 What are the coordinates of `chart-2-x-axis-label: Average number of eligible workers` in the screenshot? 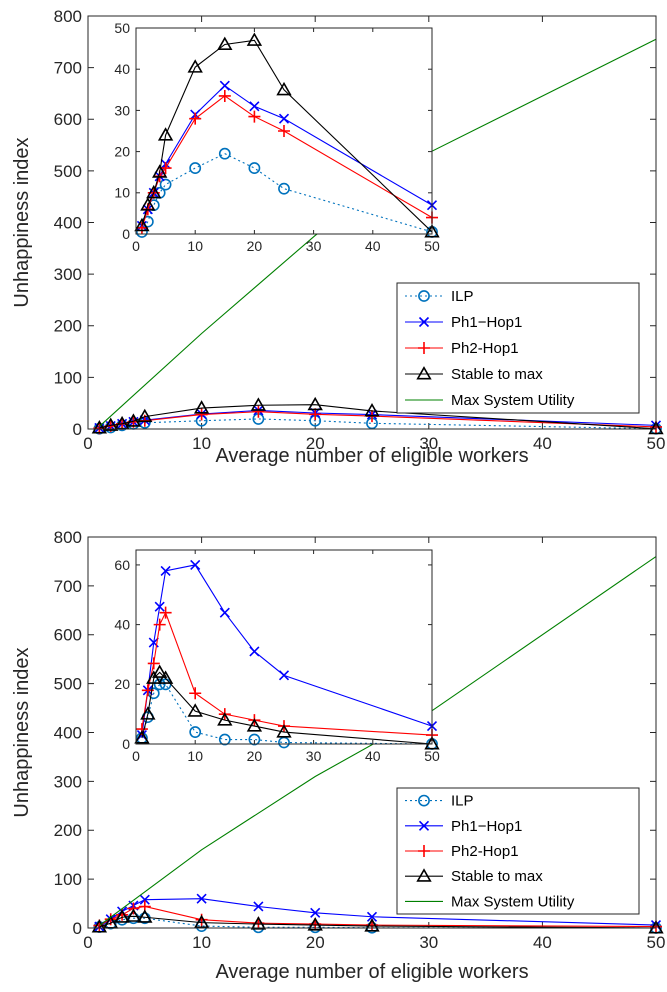 It's located at (371, 972).